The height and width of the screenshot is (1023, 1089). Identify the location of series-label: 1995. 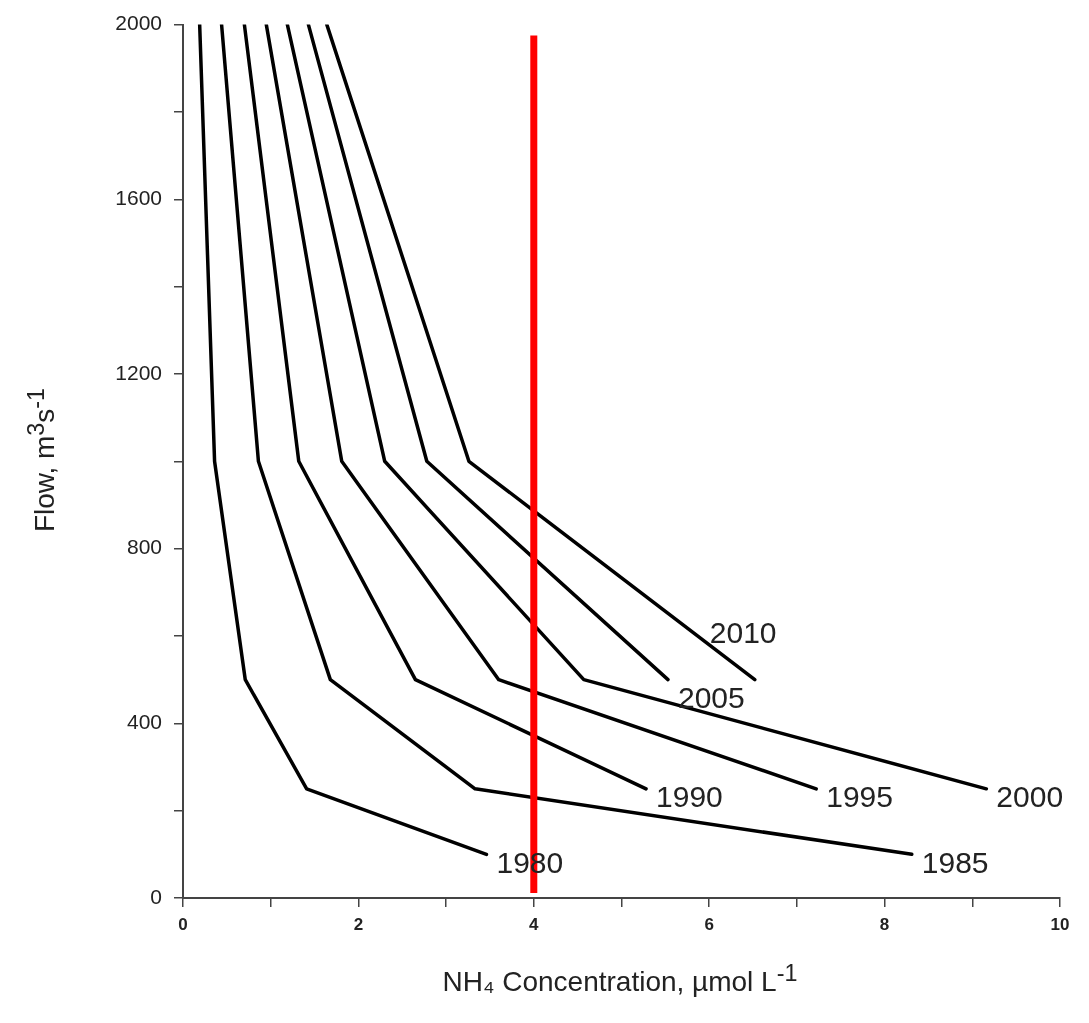
(859, 797).